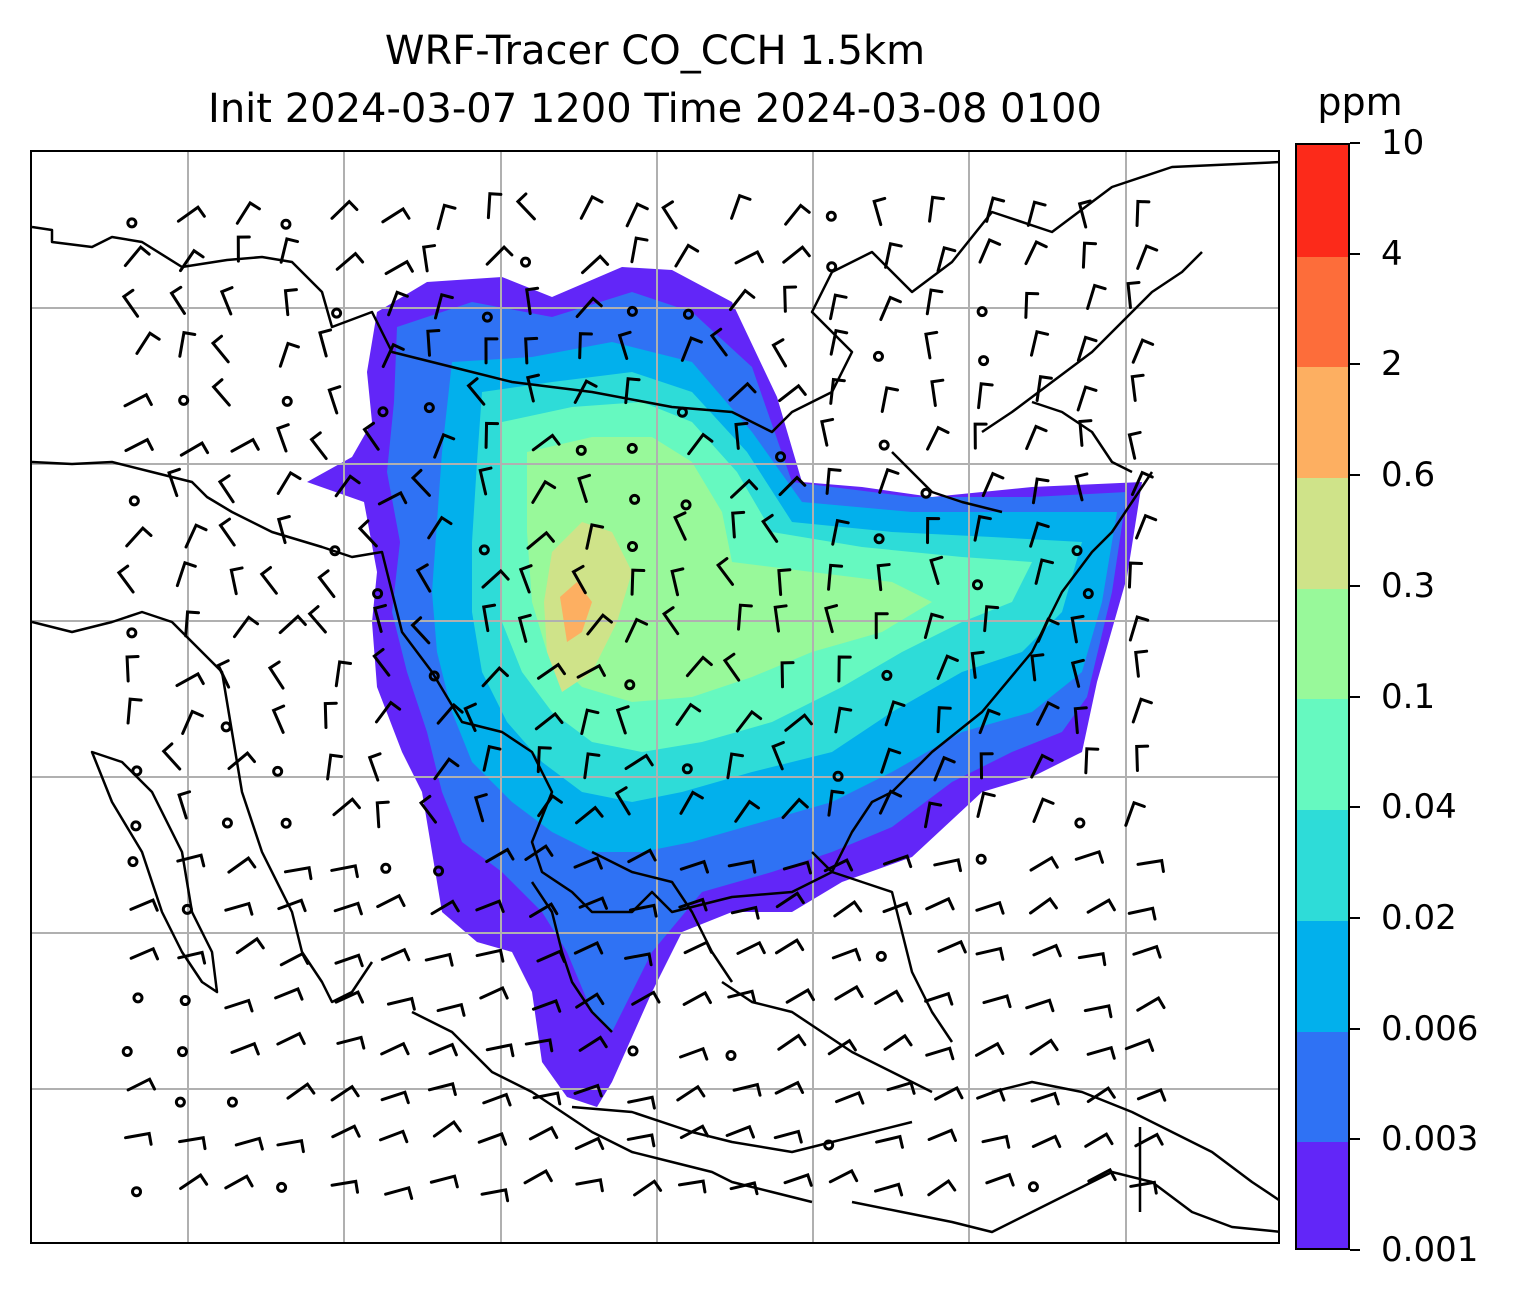 This screenshot has width=1528, height=1306. Describe the element at coordinates (655, 51) in the screenshot. I see `map-title-line1: WRF-Tracer CO_CCH 1.5km` at that location.